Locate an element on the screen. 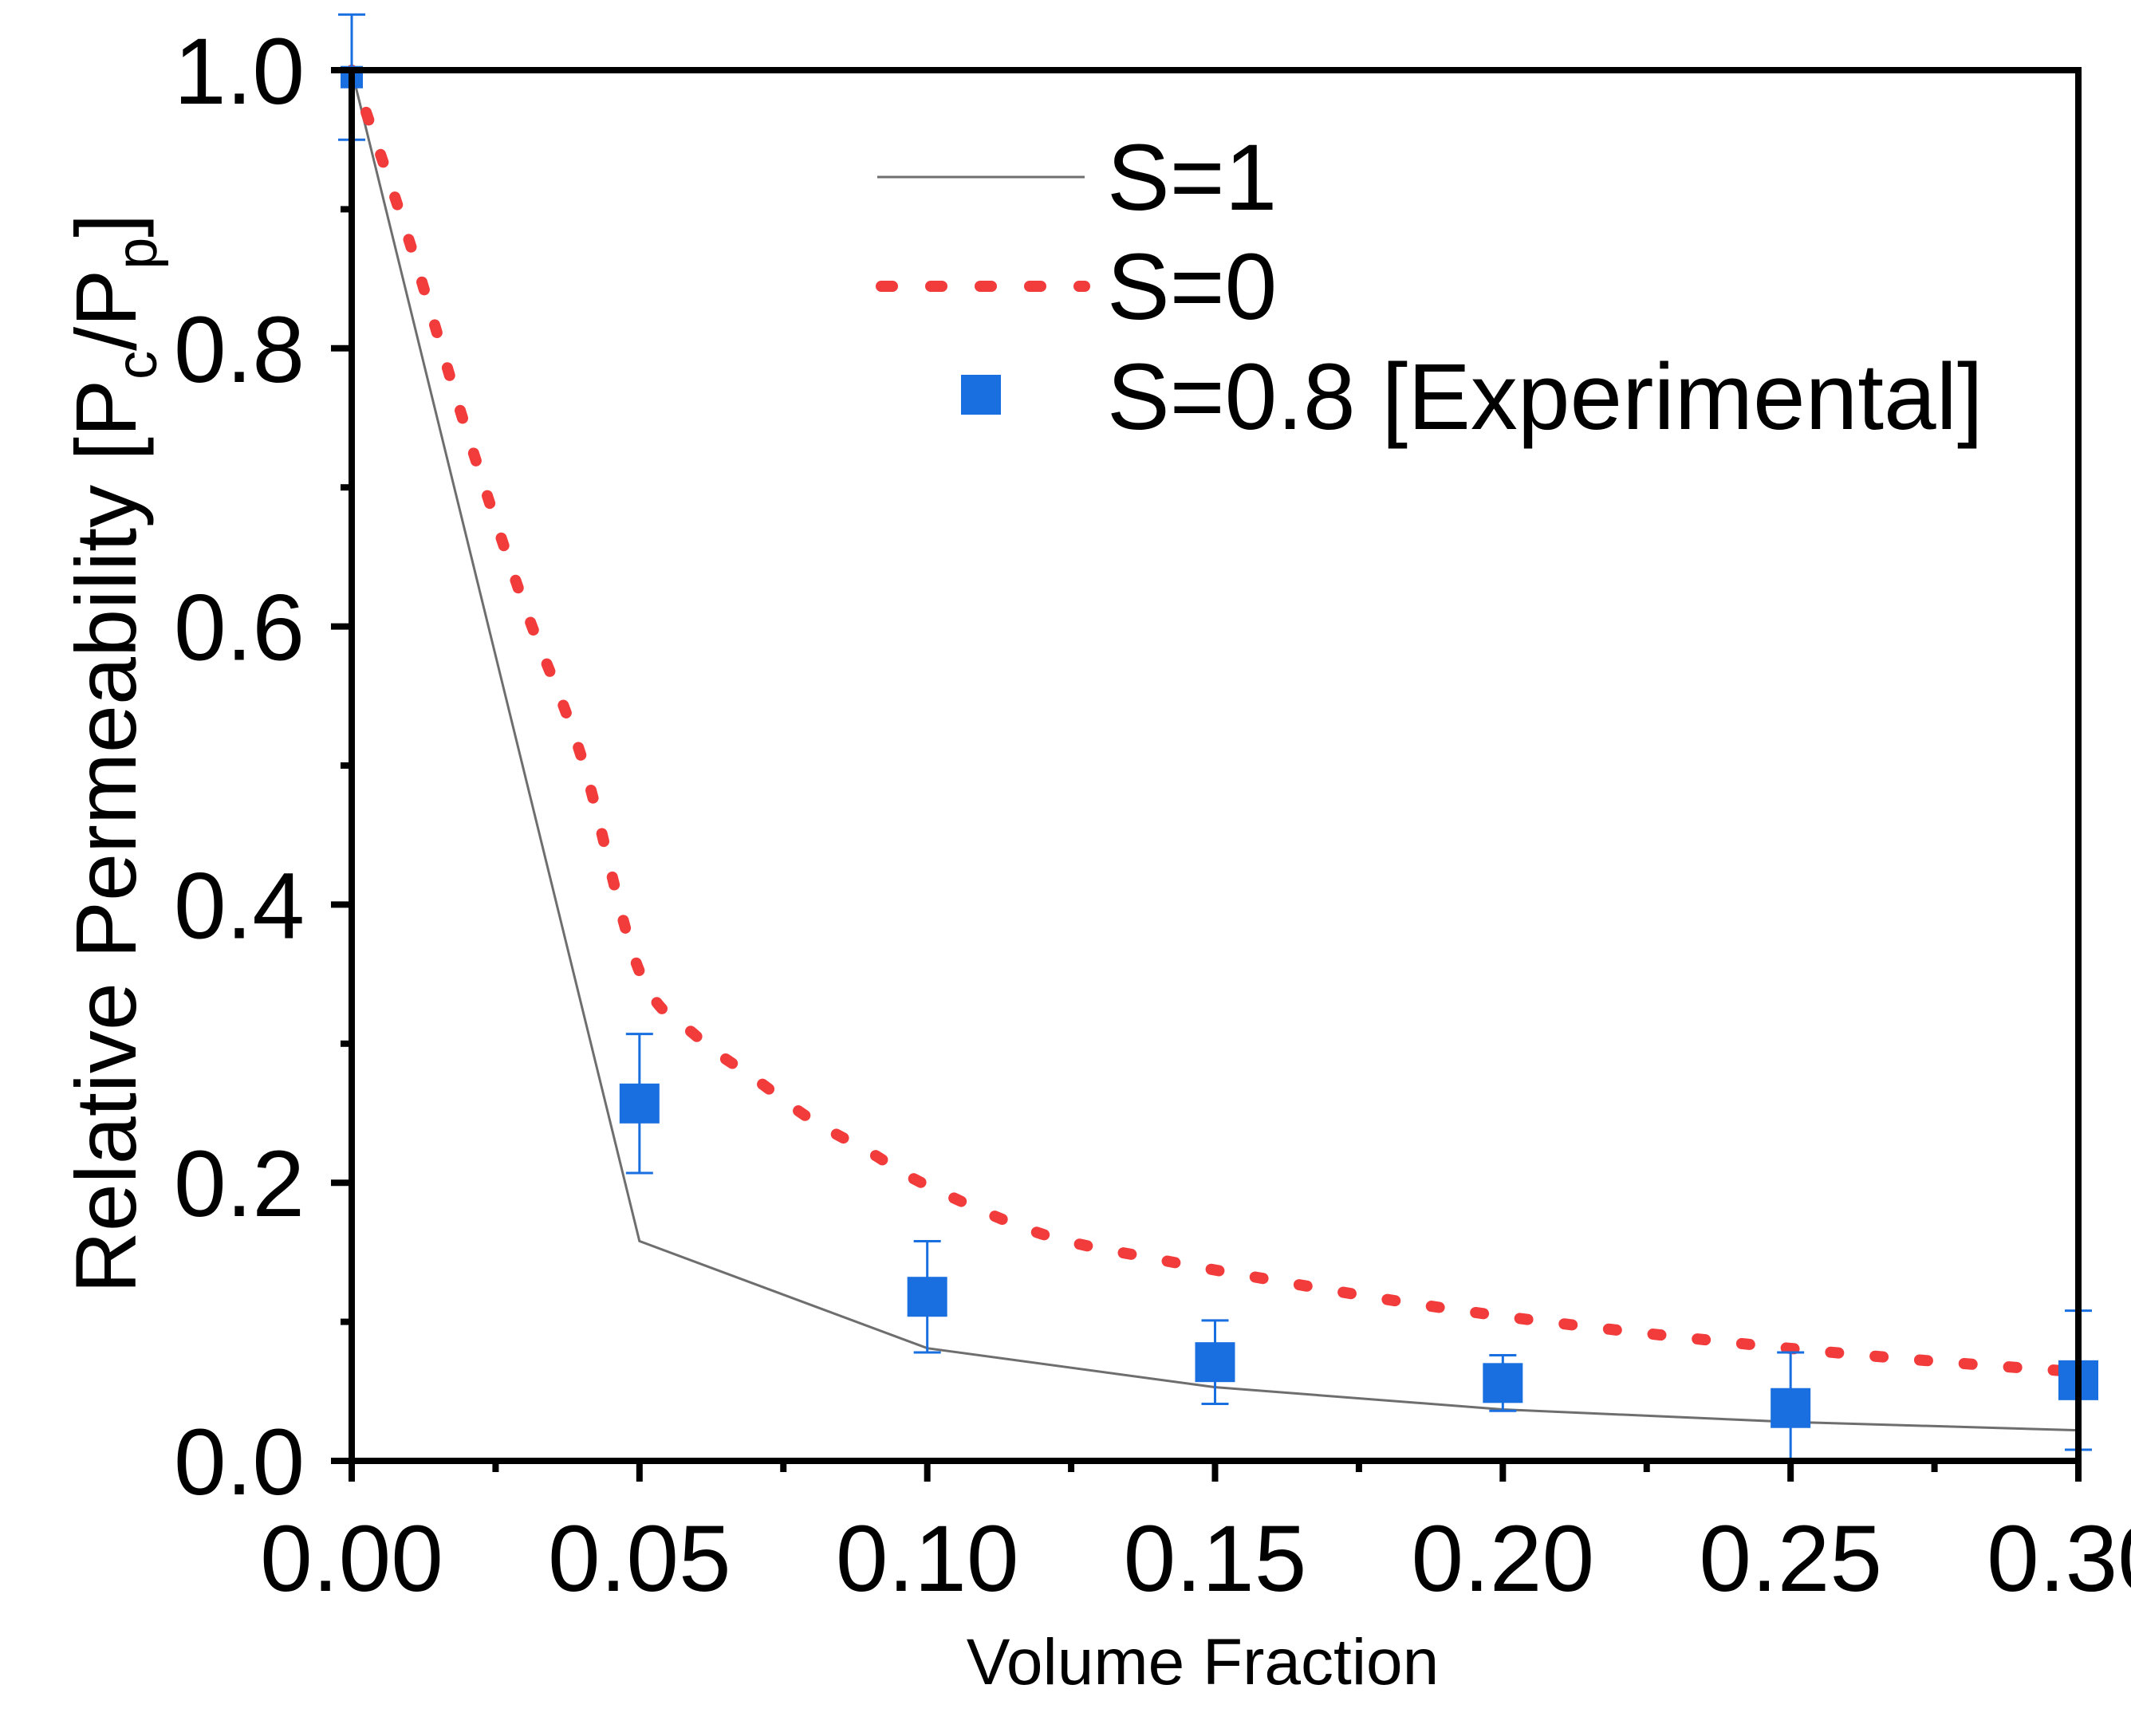  x-tick-label: 0.10 is located at coordinates (928, 1559).